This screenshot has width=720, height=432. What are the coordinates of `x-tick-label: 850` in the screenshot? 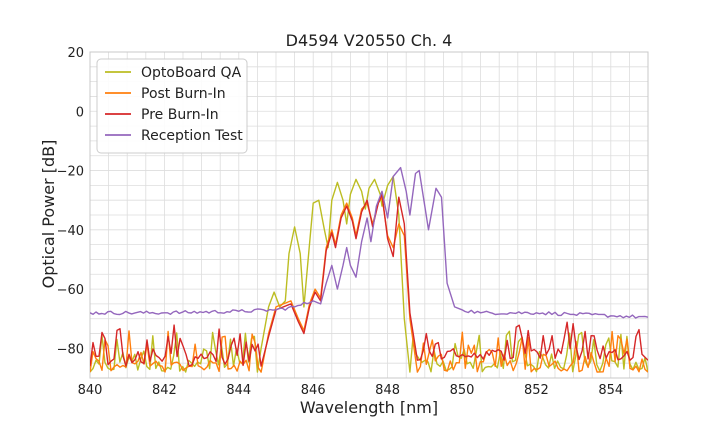 It's located at (462, 390).